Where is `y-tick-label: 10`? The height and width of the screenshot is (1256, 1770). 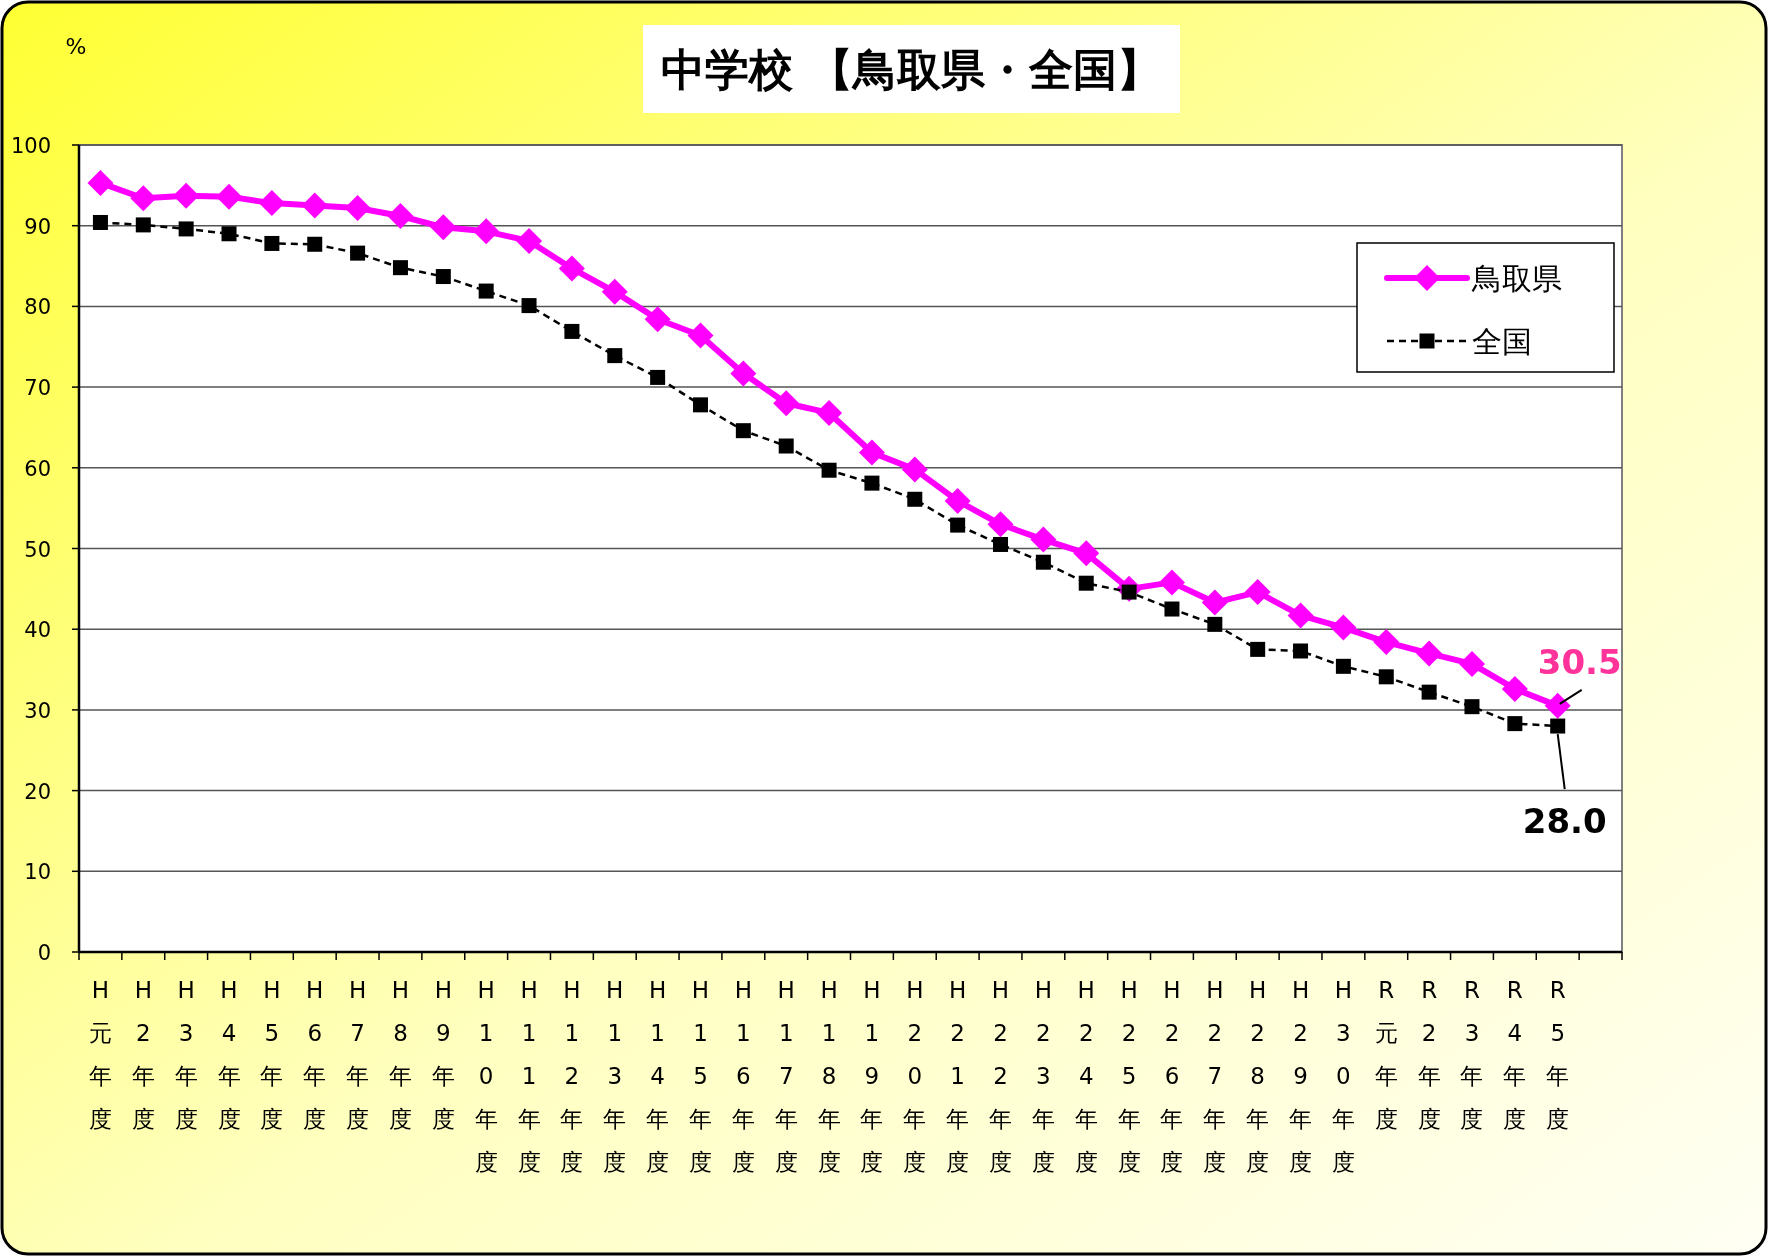 y-tick-label: 10 is located at coordinates (37, 872).